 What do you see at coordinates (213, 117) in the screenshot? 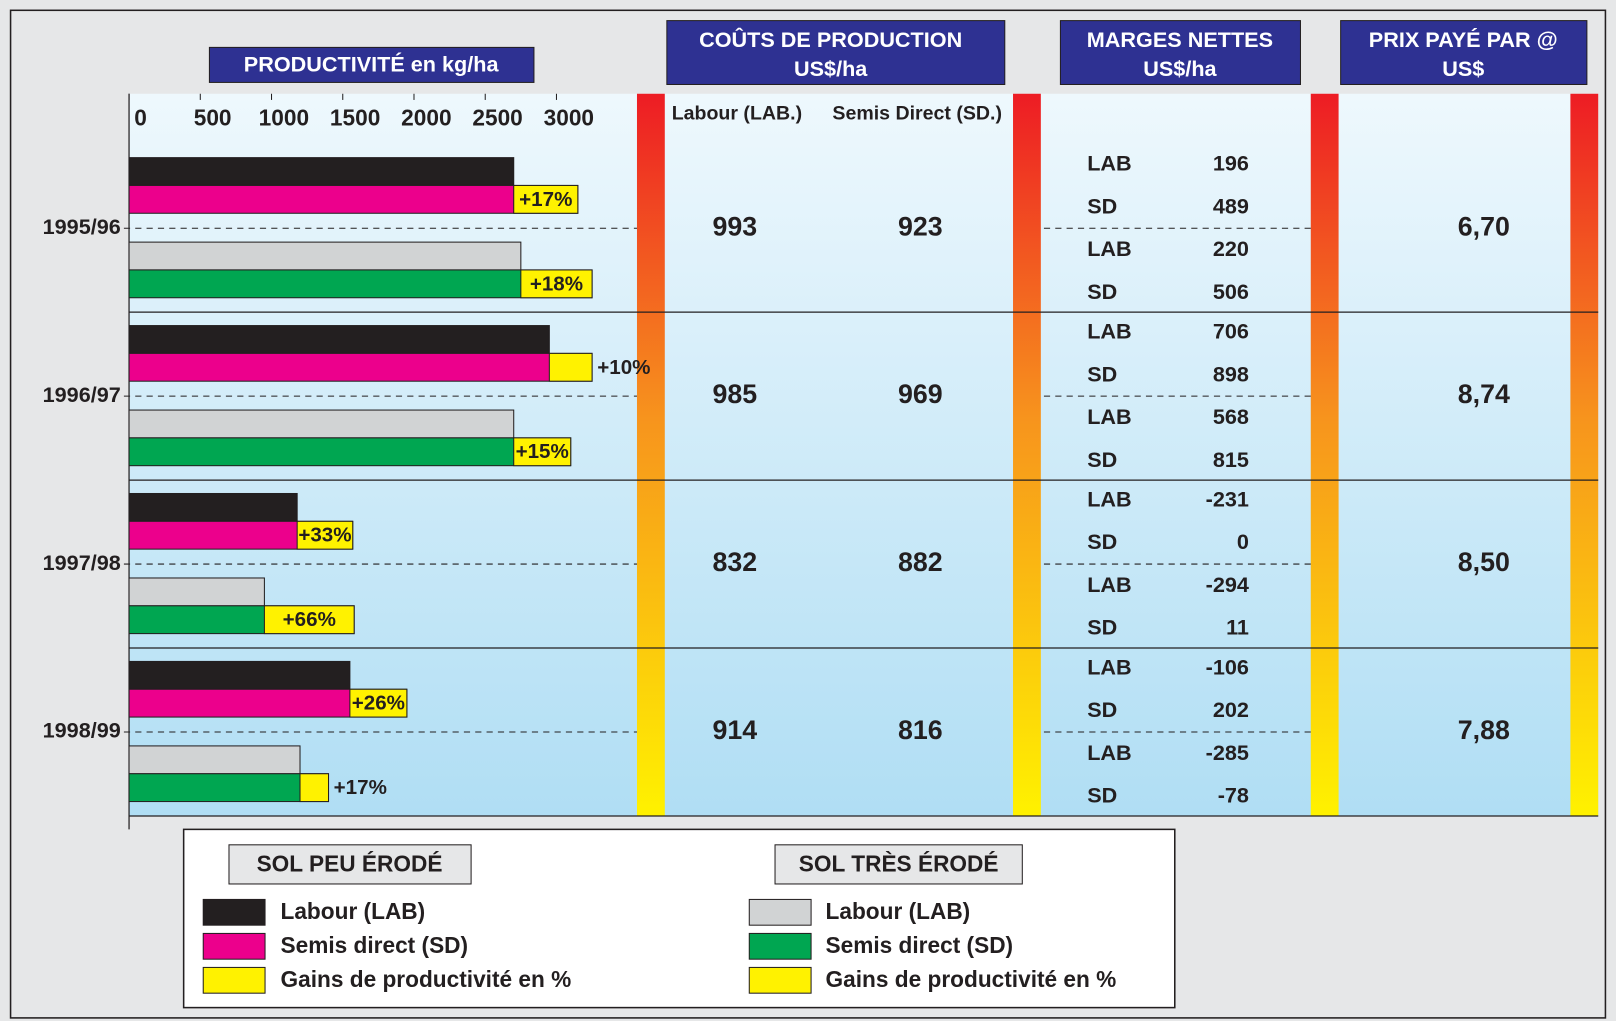
I see `x-tick-label: 500` at bounding box center [213, 117].